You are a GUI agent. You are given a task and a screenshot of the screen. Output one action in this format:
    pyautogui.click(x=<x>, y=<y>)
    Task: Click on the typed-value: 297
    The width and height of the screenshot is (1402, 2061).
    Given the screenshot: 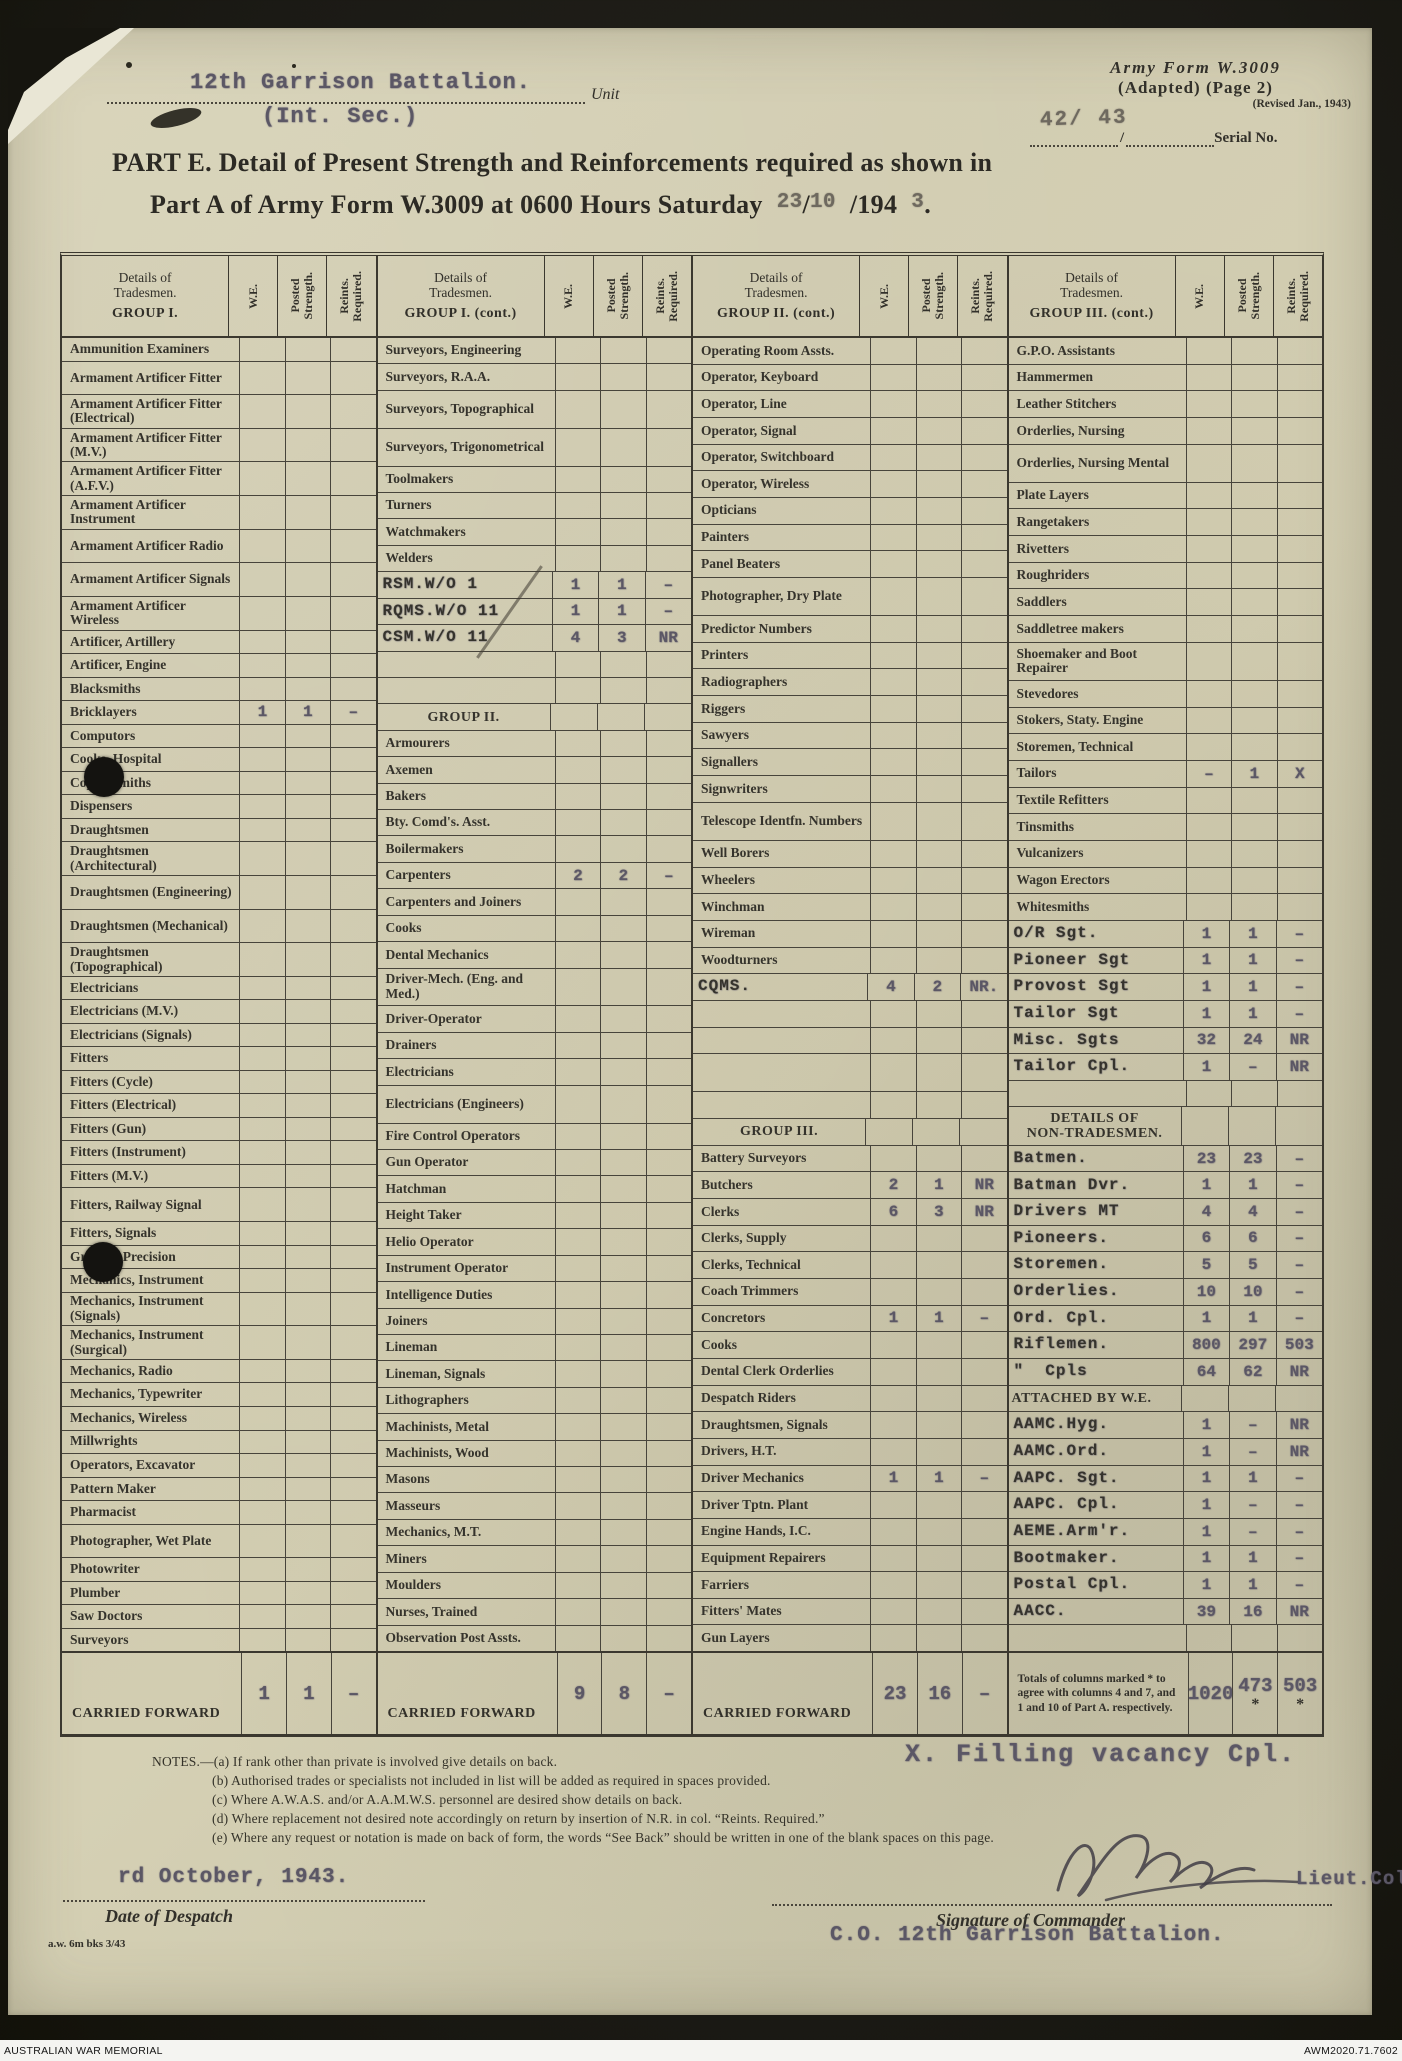 What is the action you would take?
    pyautogui.click(x=1253, y=1345)
    